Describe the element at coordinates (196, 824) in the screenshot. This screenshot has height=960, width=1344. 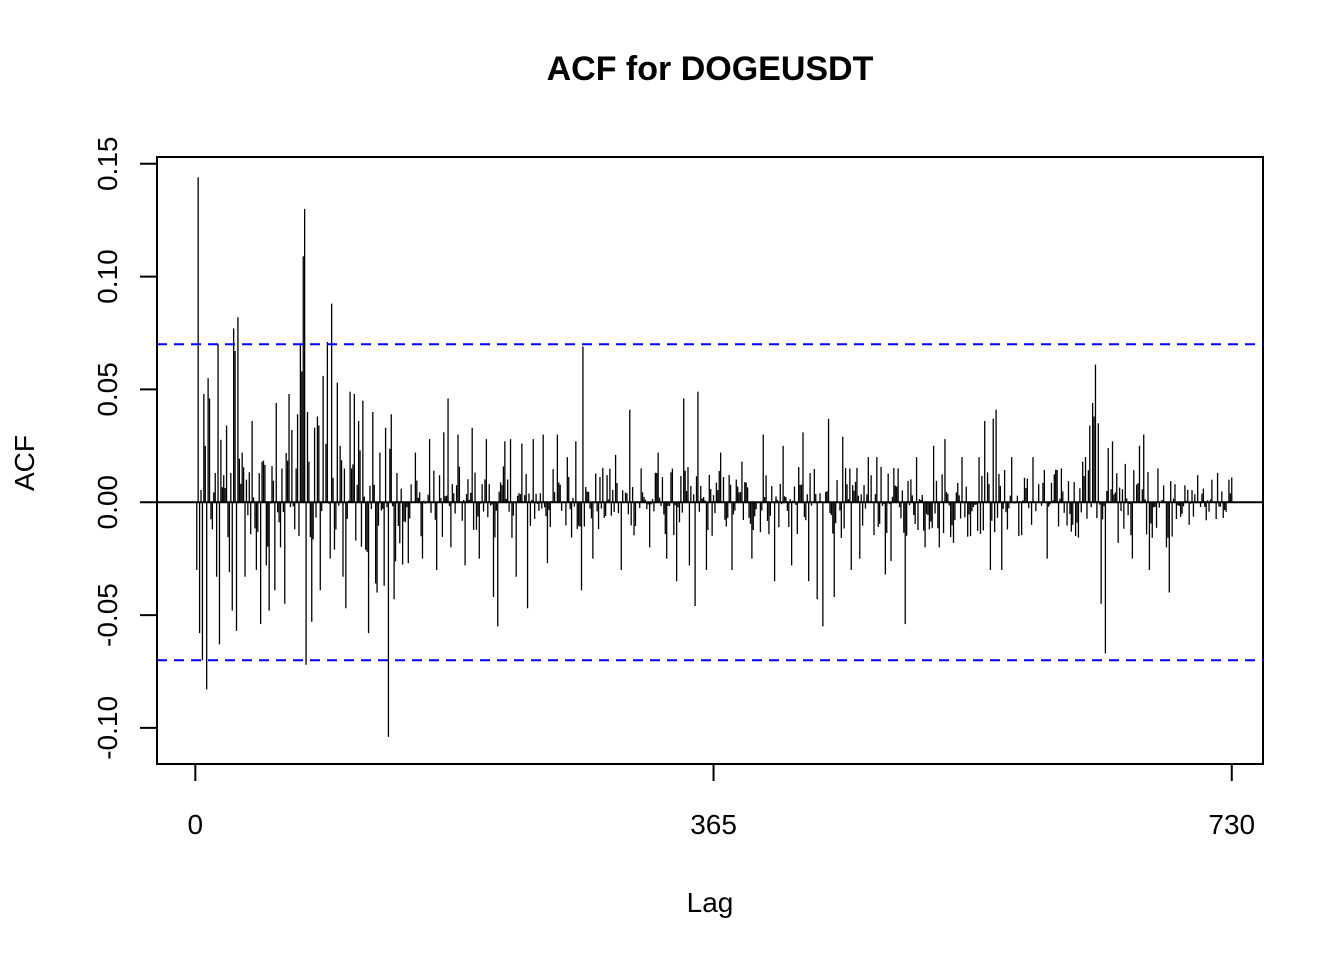
I see `x-tick-label: 0` at that location.